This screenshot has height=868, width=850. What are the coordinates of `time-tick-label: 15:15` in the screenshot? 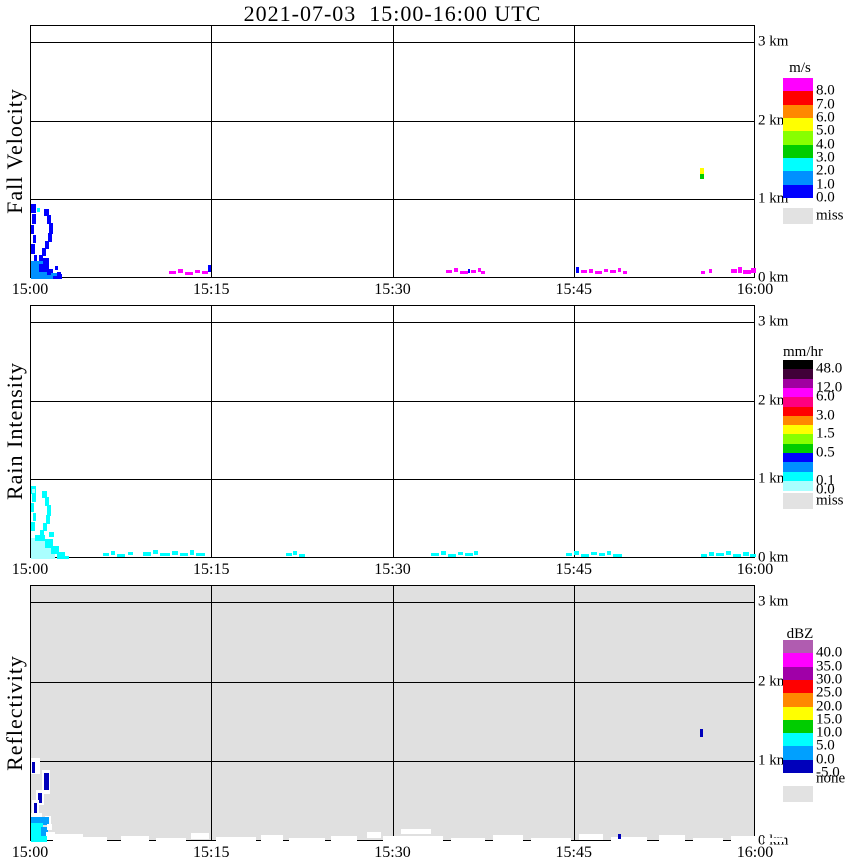 It's located at (211, 569).